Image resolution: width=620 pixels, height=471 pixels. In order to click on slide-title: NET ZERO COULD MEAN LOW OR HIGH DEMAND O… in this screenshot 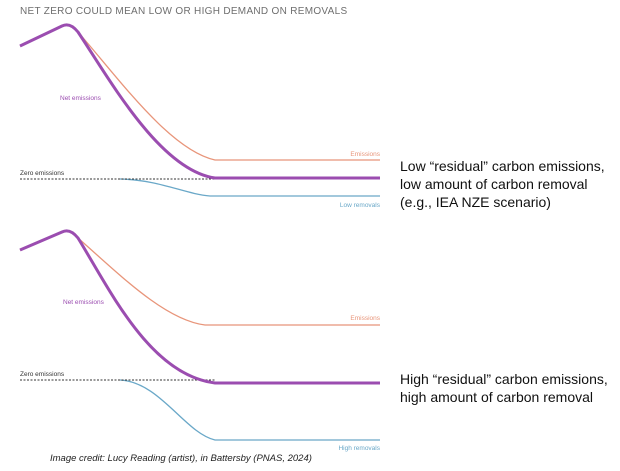, I will do `click(184, 11)`.